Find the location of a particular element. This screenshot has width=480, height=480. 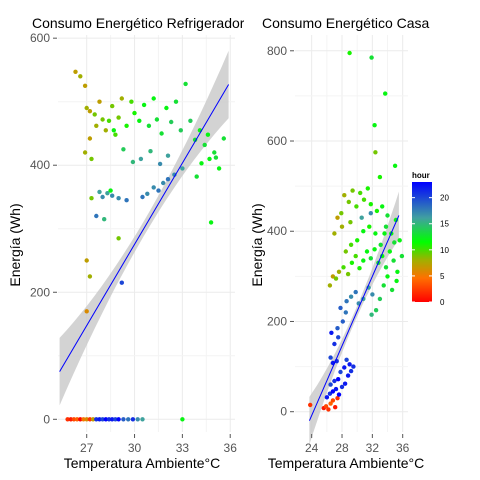

y-tick-label: 400 is located at coordinates (277, 231).